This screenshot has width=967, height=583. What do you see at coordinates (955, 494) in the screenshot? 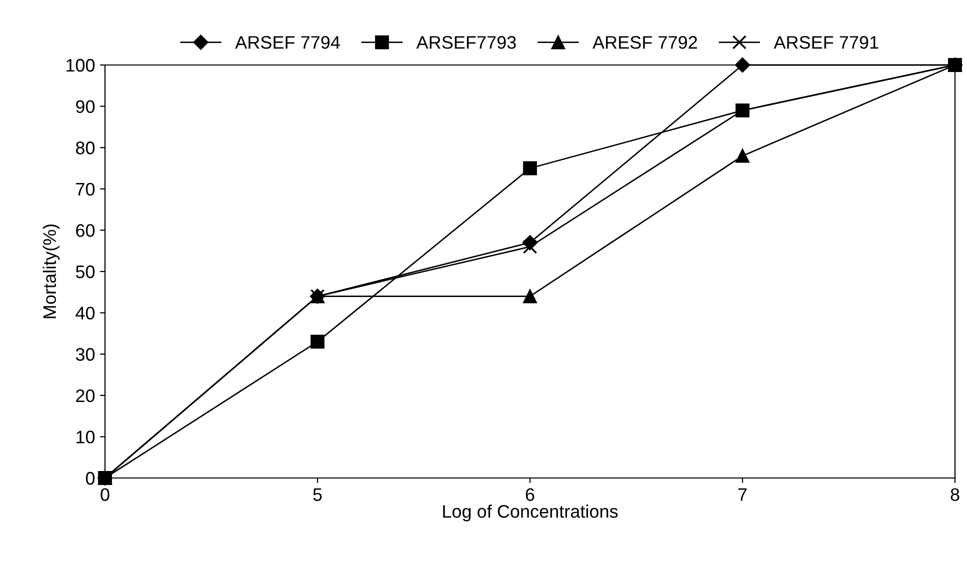
I see `x-tick-label: 8` at bounding box center [955, 494].